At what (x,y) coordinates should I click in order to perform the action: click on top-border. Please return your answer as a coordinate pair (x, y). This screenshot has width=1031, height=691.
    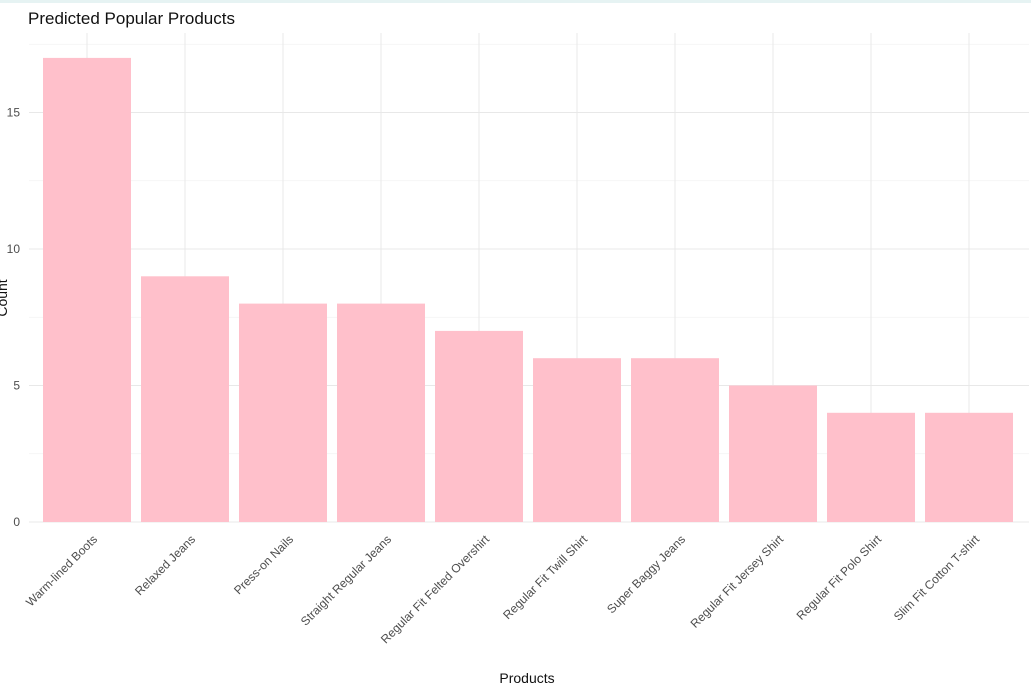
    Looking at the image, I should click on (515, 1).